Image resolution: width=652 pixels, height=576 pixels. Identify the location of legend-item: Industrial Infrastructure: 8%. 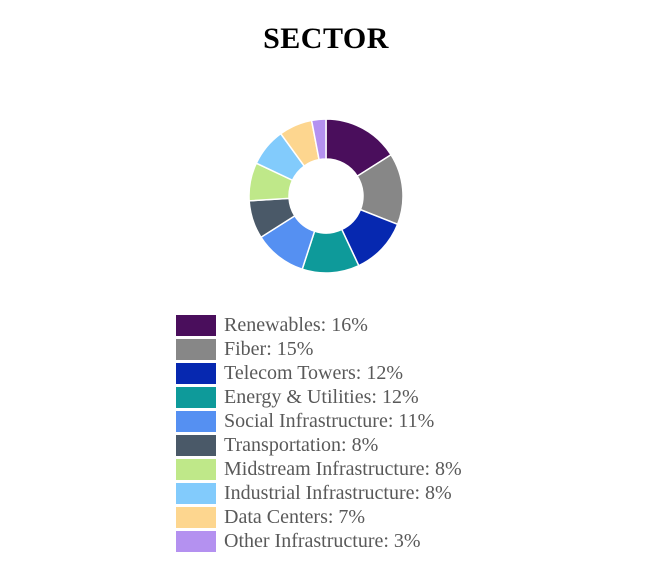
(386, 493).